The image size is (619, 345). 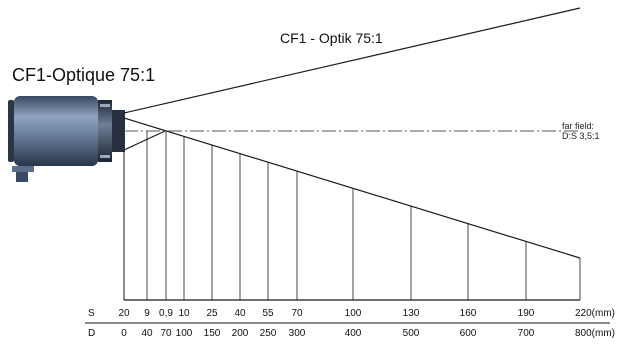 I want to click on distance-value: 70, so click(x=166, y=333).